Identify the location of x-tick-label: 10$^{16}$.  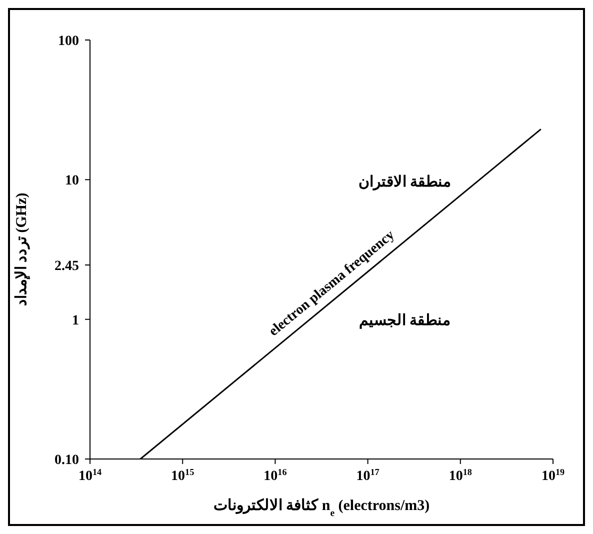
(276, 475).